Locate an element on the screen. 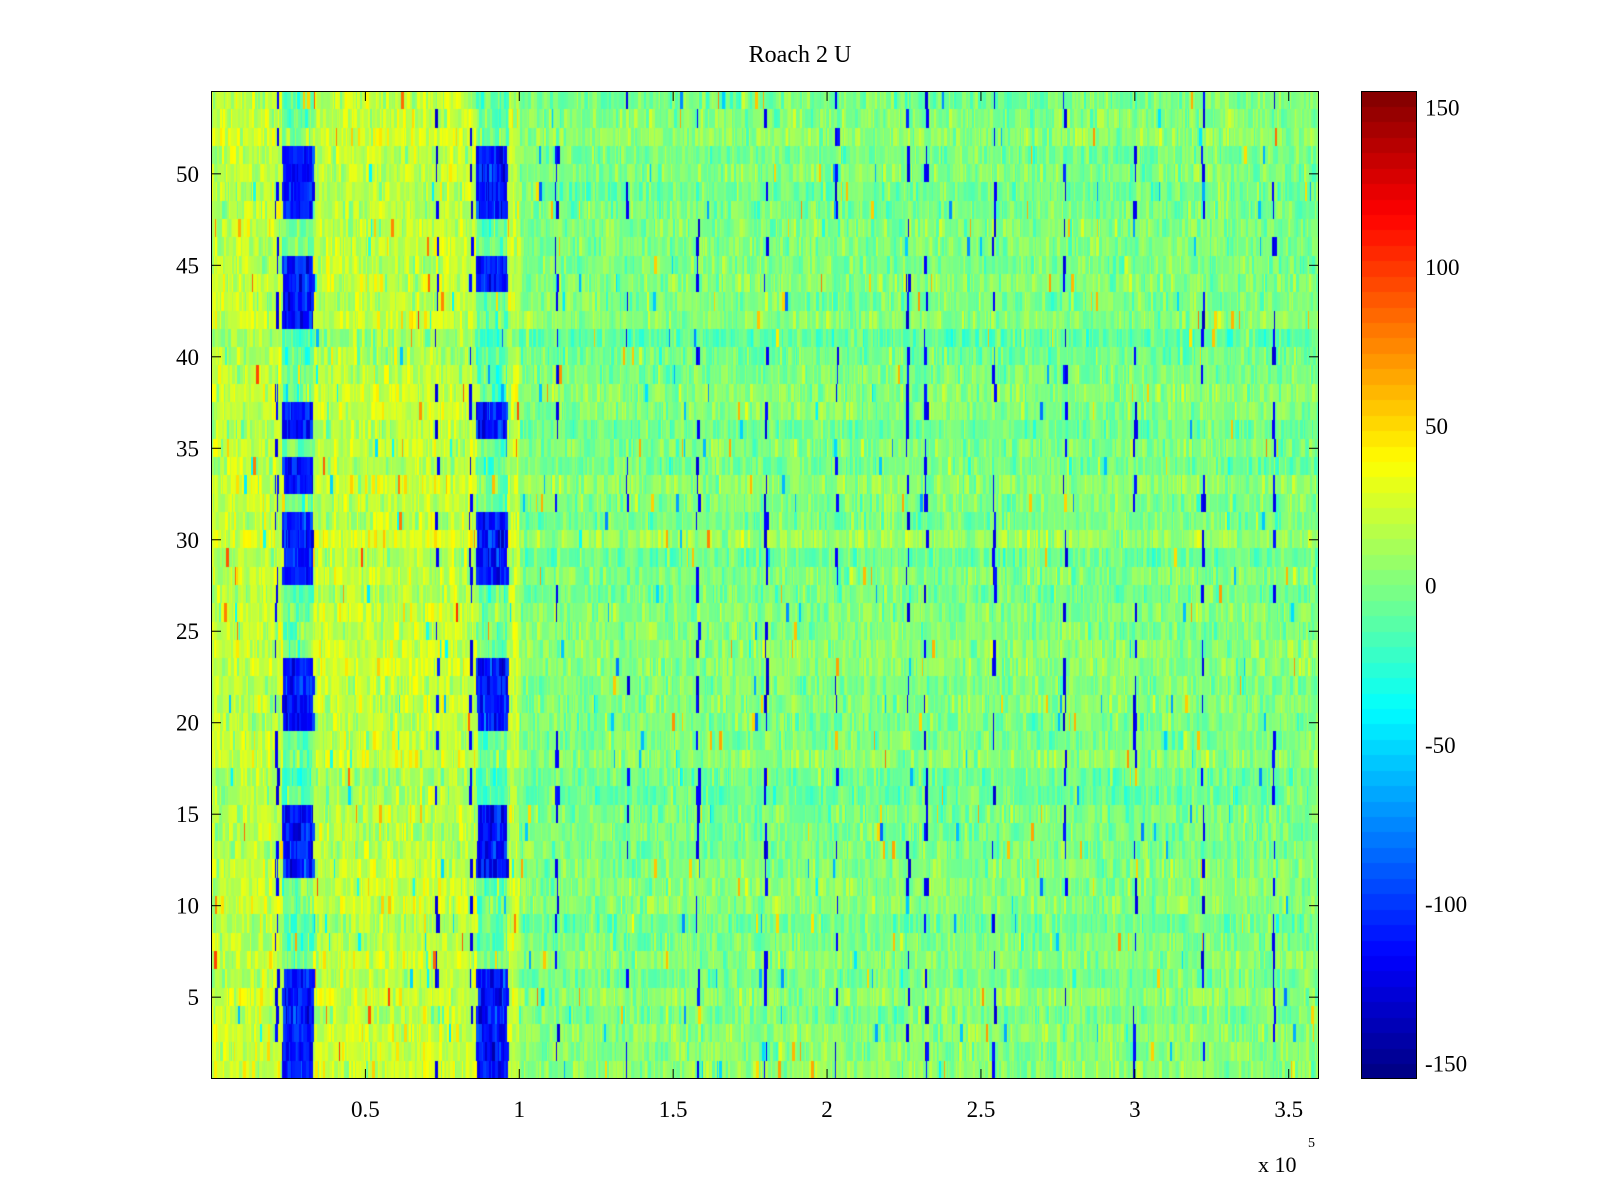 This screenshot has width=1600, height=1200. x-tick-label: 1 is located at coordinates (520, 1109).